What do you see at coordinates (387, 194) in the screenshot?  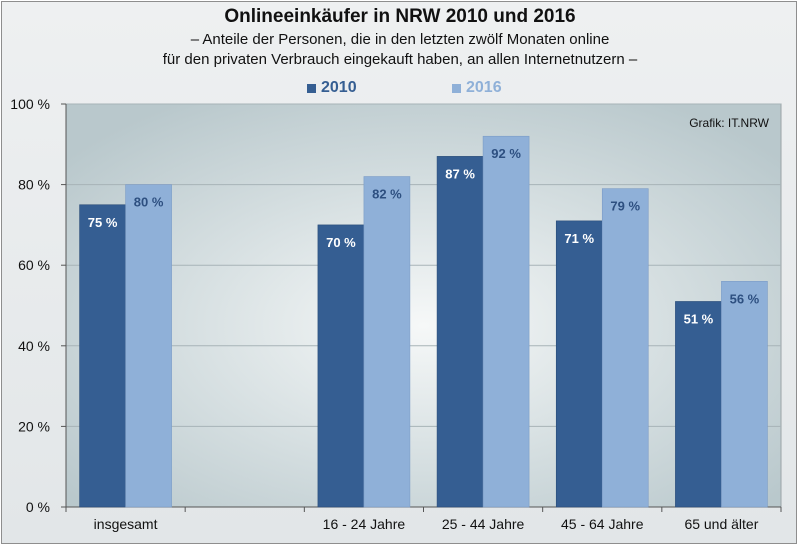 I see `data-label-2016: 82 %` at bounding box center [387, 194].